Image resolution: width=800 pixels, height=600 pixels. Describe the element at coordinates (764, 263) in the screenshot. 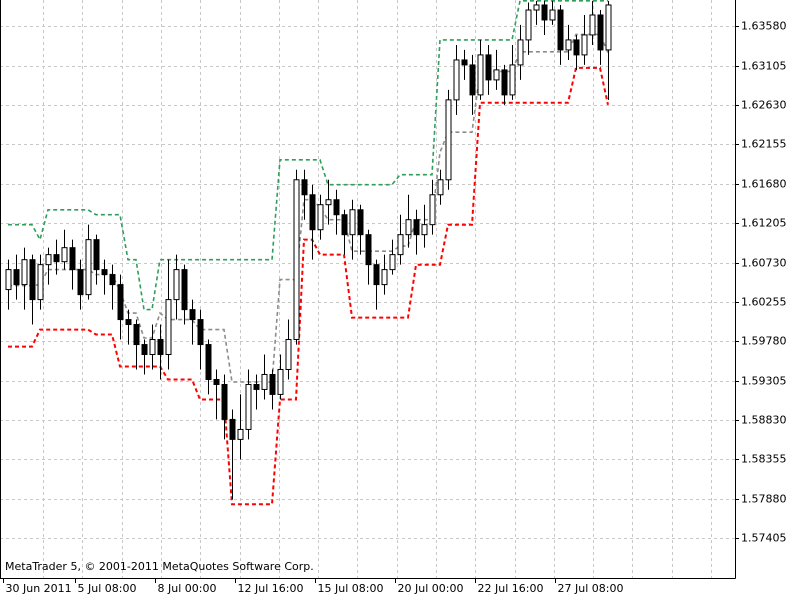

I see `y-tick-label: 1.60730` at that location.